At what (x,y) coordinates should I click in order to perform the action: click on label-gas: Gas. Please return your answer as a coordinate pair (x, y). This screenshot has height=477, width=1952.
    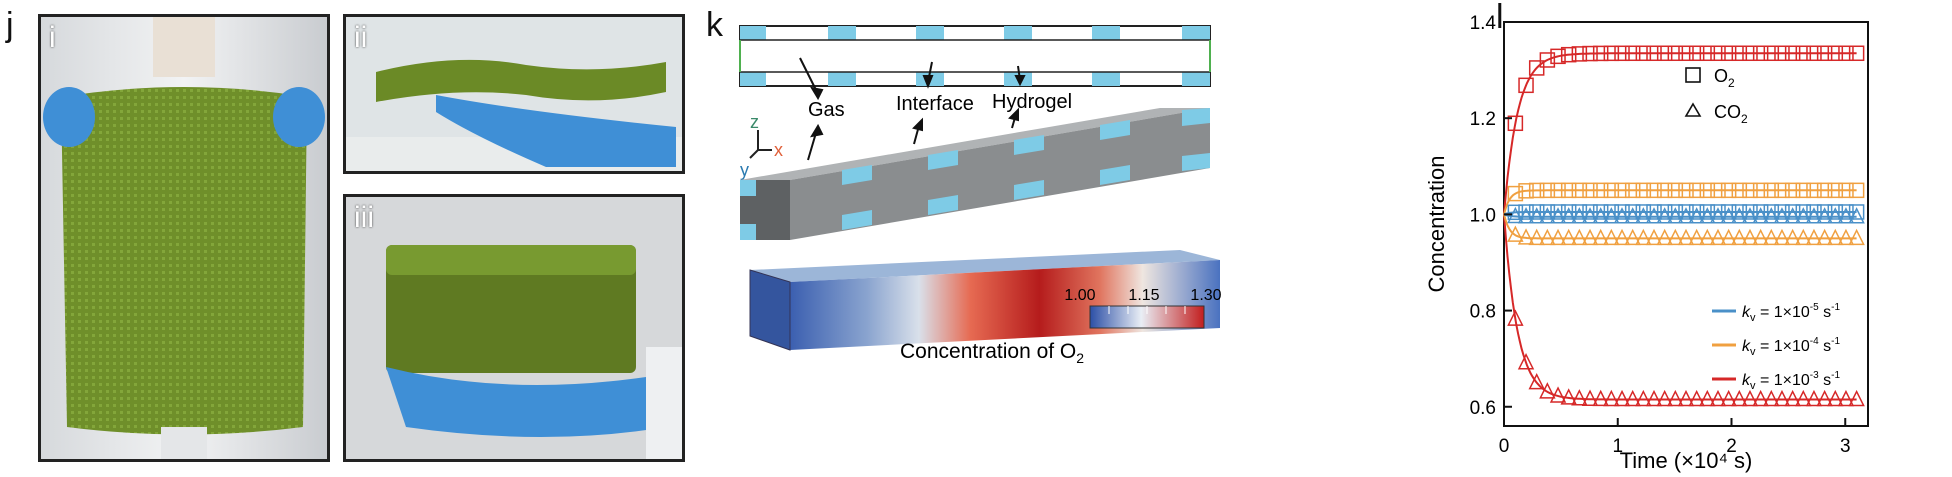
    Looking at the image, I should click on (826, 110).